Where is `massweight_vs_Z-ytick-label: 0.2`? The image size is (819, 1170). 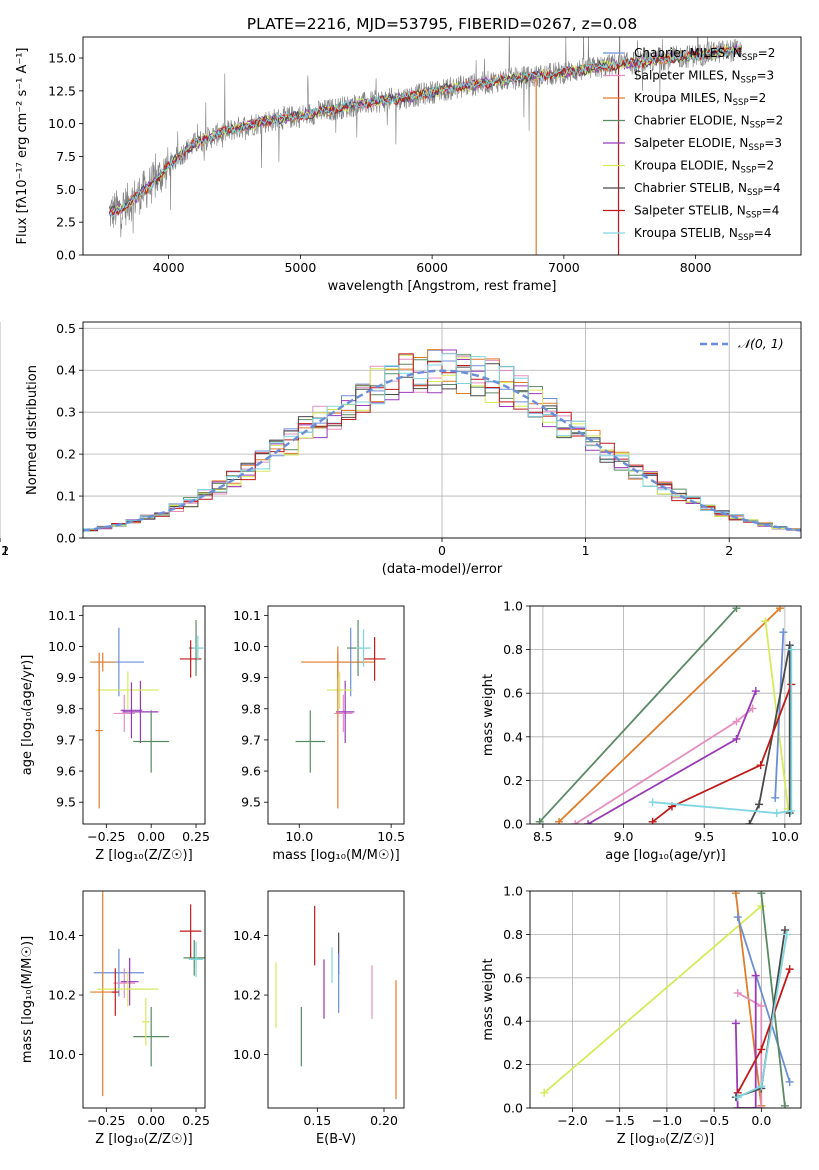
massweight_vs_Z-ytick-label: 0.2 is located at coordinates (513, 1064).